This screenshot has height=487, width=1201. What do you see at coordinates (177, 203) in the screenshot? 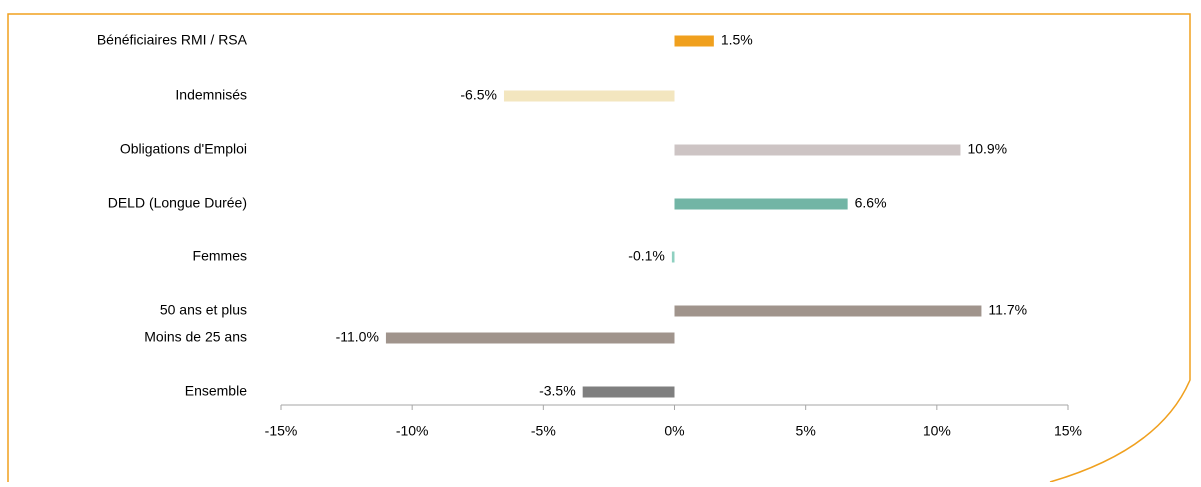
I see `y-tick-label: DELD (Longue Durée)` at bounding box center [177, 203].